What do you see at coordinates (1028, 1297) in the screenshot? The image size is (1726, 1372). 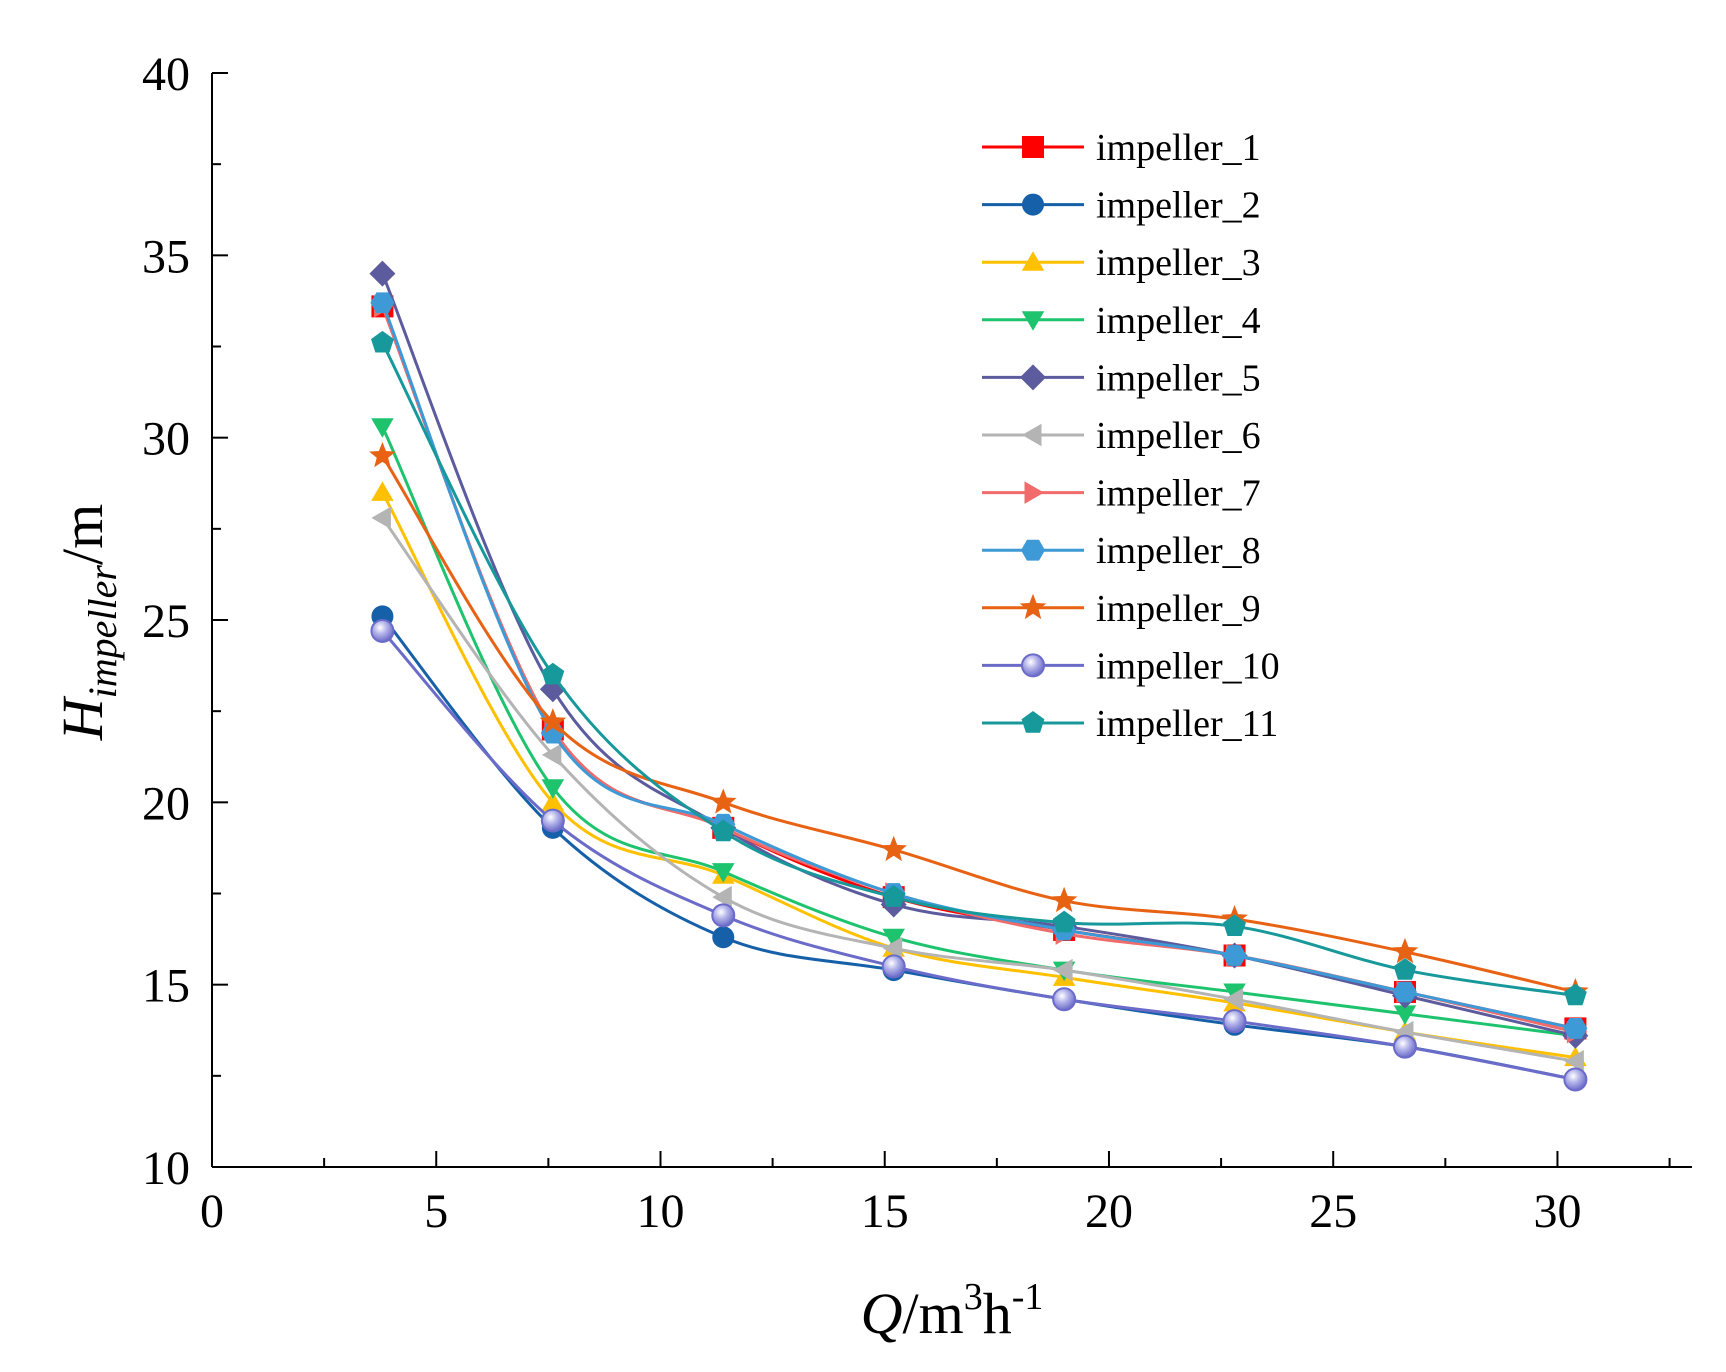 I see `x-axis-title-sup2: -1` at bounding box center [1028, 1297].